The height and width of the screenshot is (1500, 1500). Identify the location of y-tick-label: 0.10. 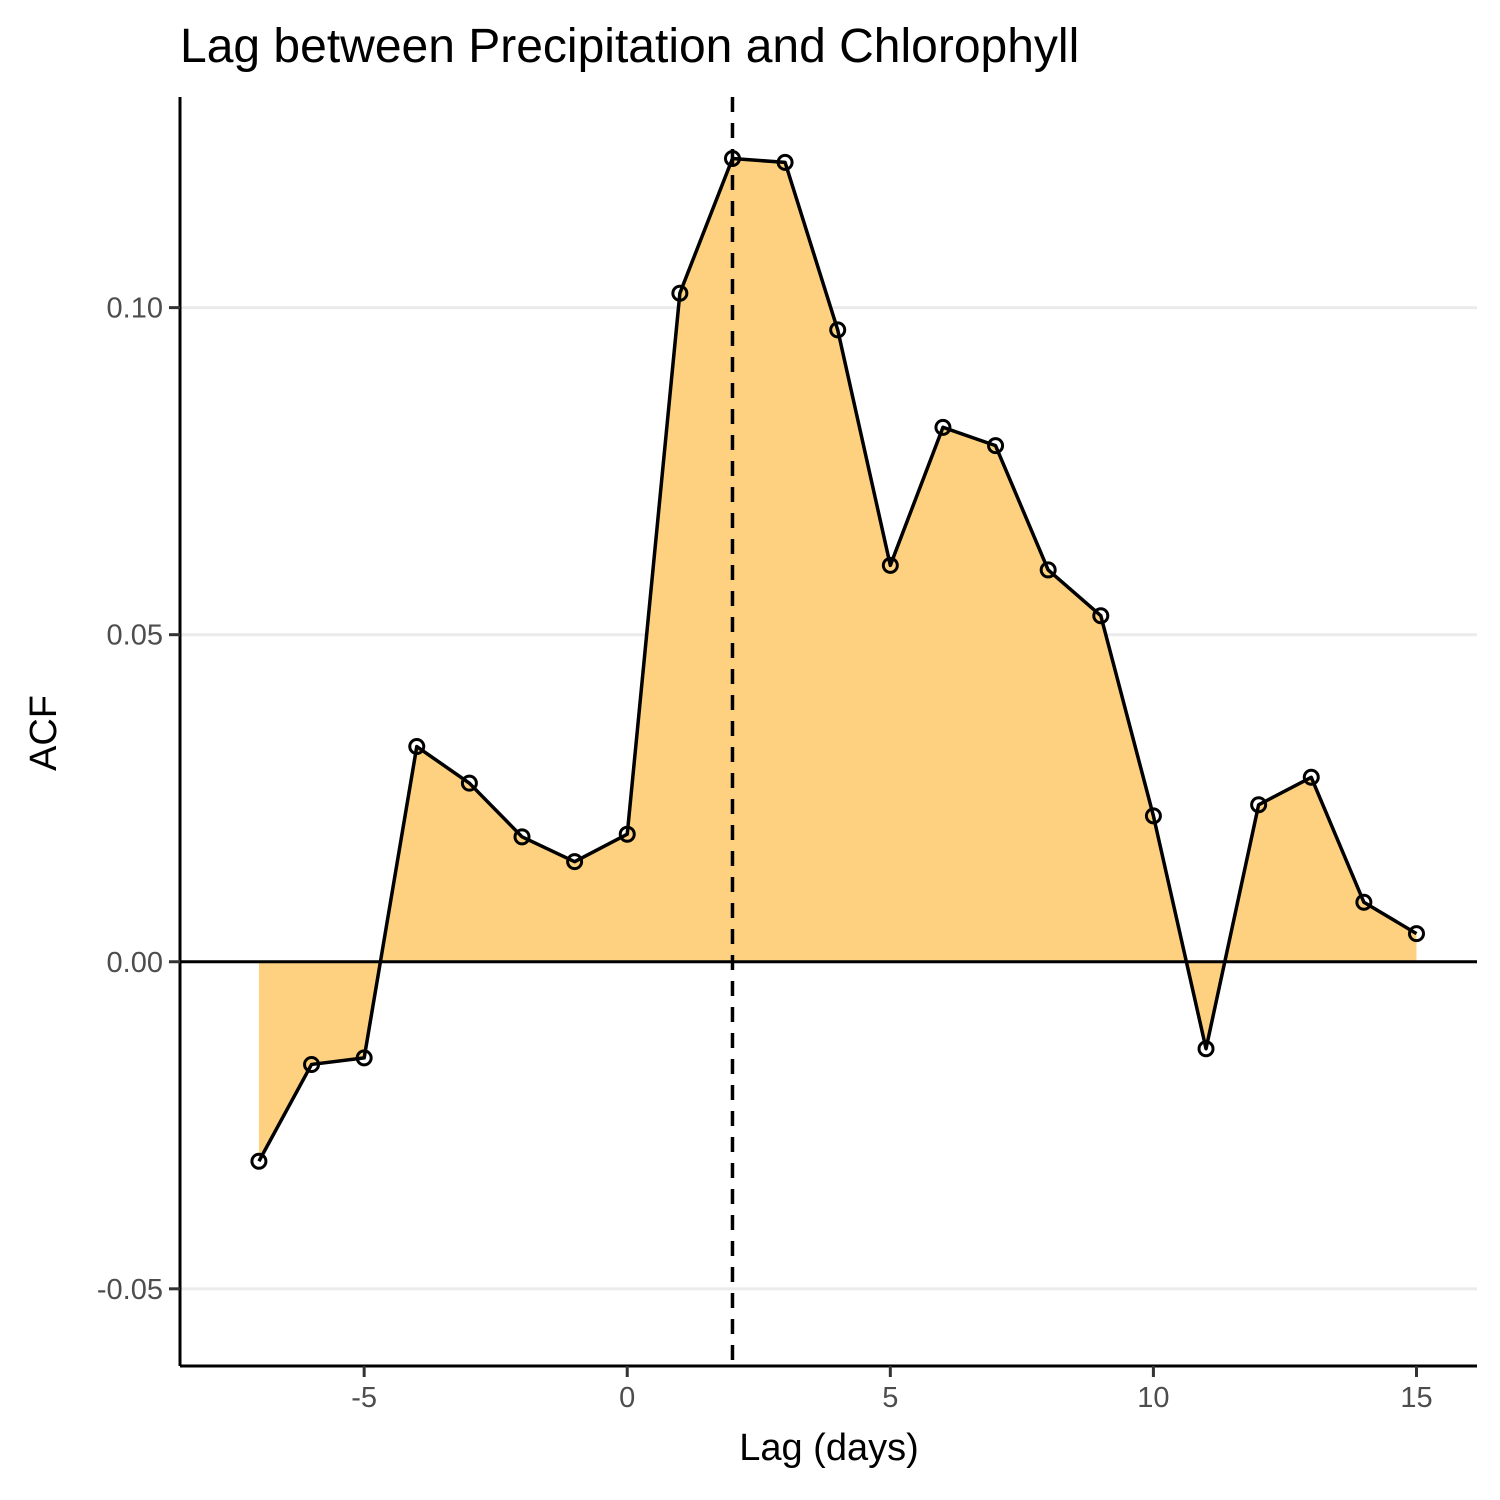
(135, 309).